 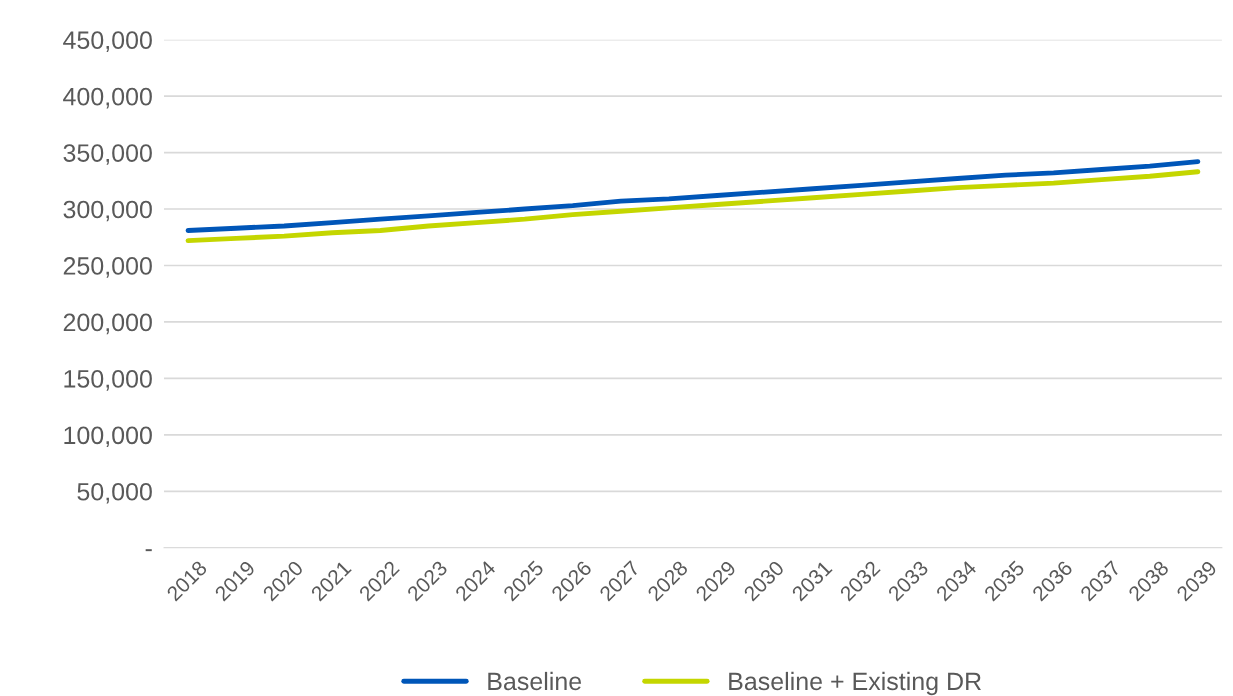 I want to click on y-tick-label: 50,000, so click(x=114, y=493).